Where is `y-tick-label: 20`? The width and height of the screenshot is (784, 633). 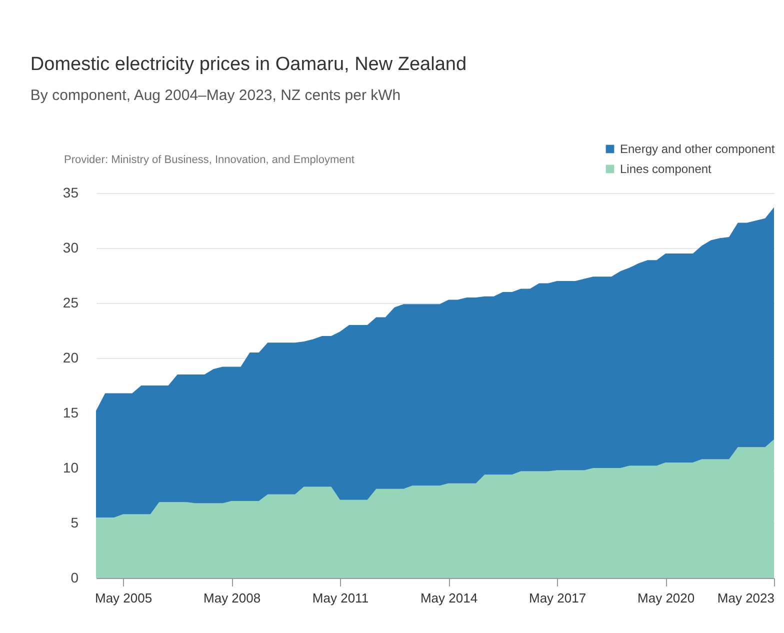
y-tick-label: 20 is located at coordinates (70, 358).